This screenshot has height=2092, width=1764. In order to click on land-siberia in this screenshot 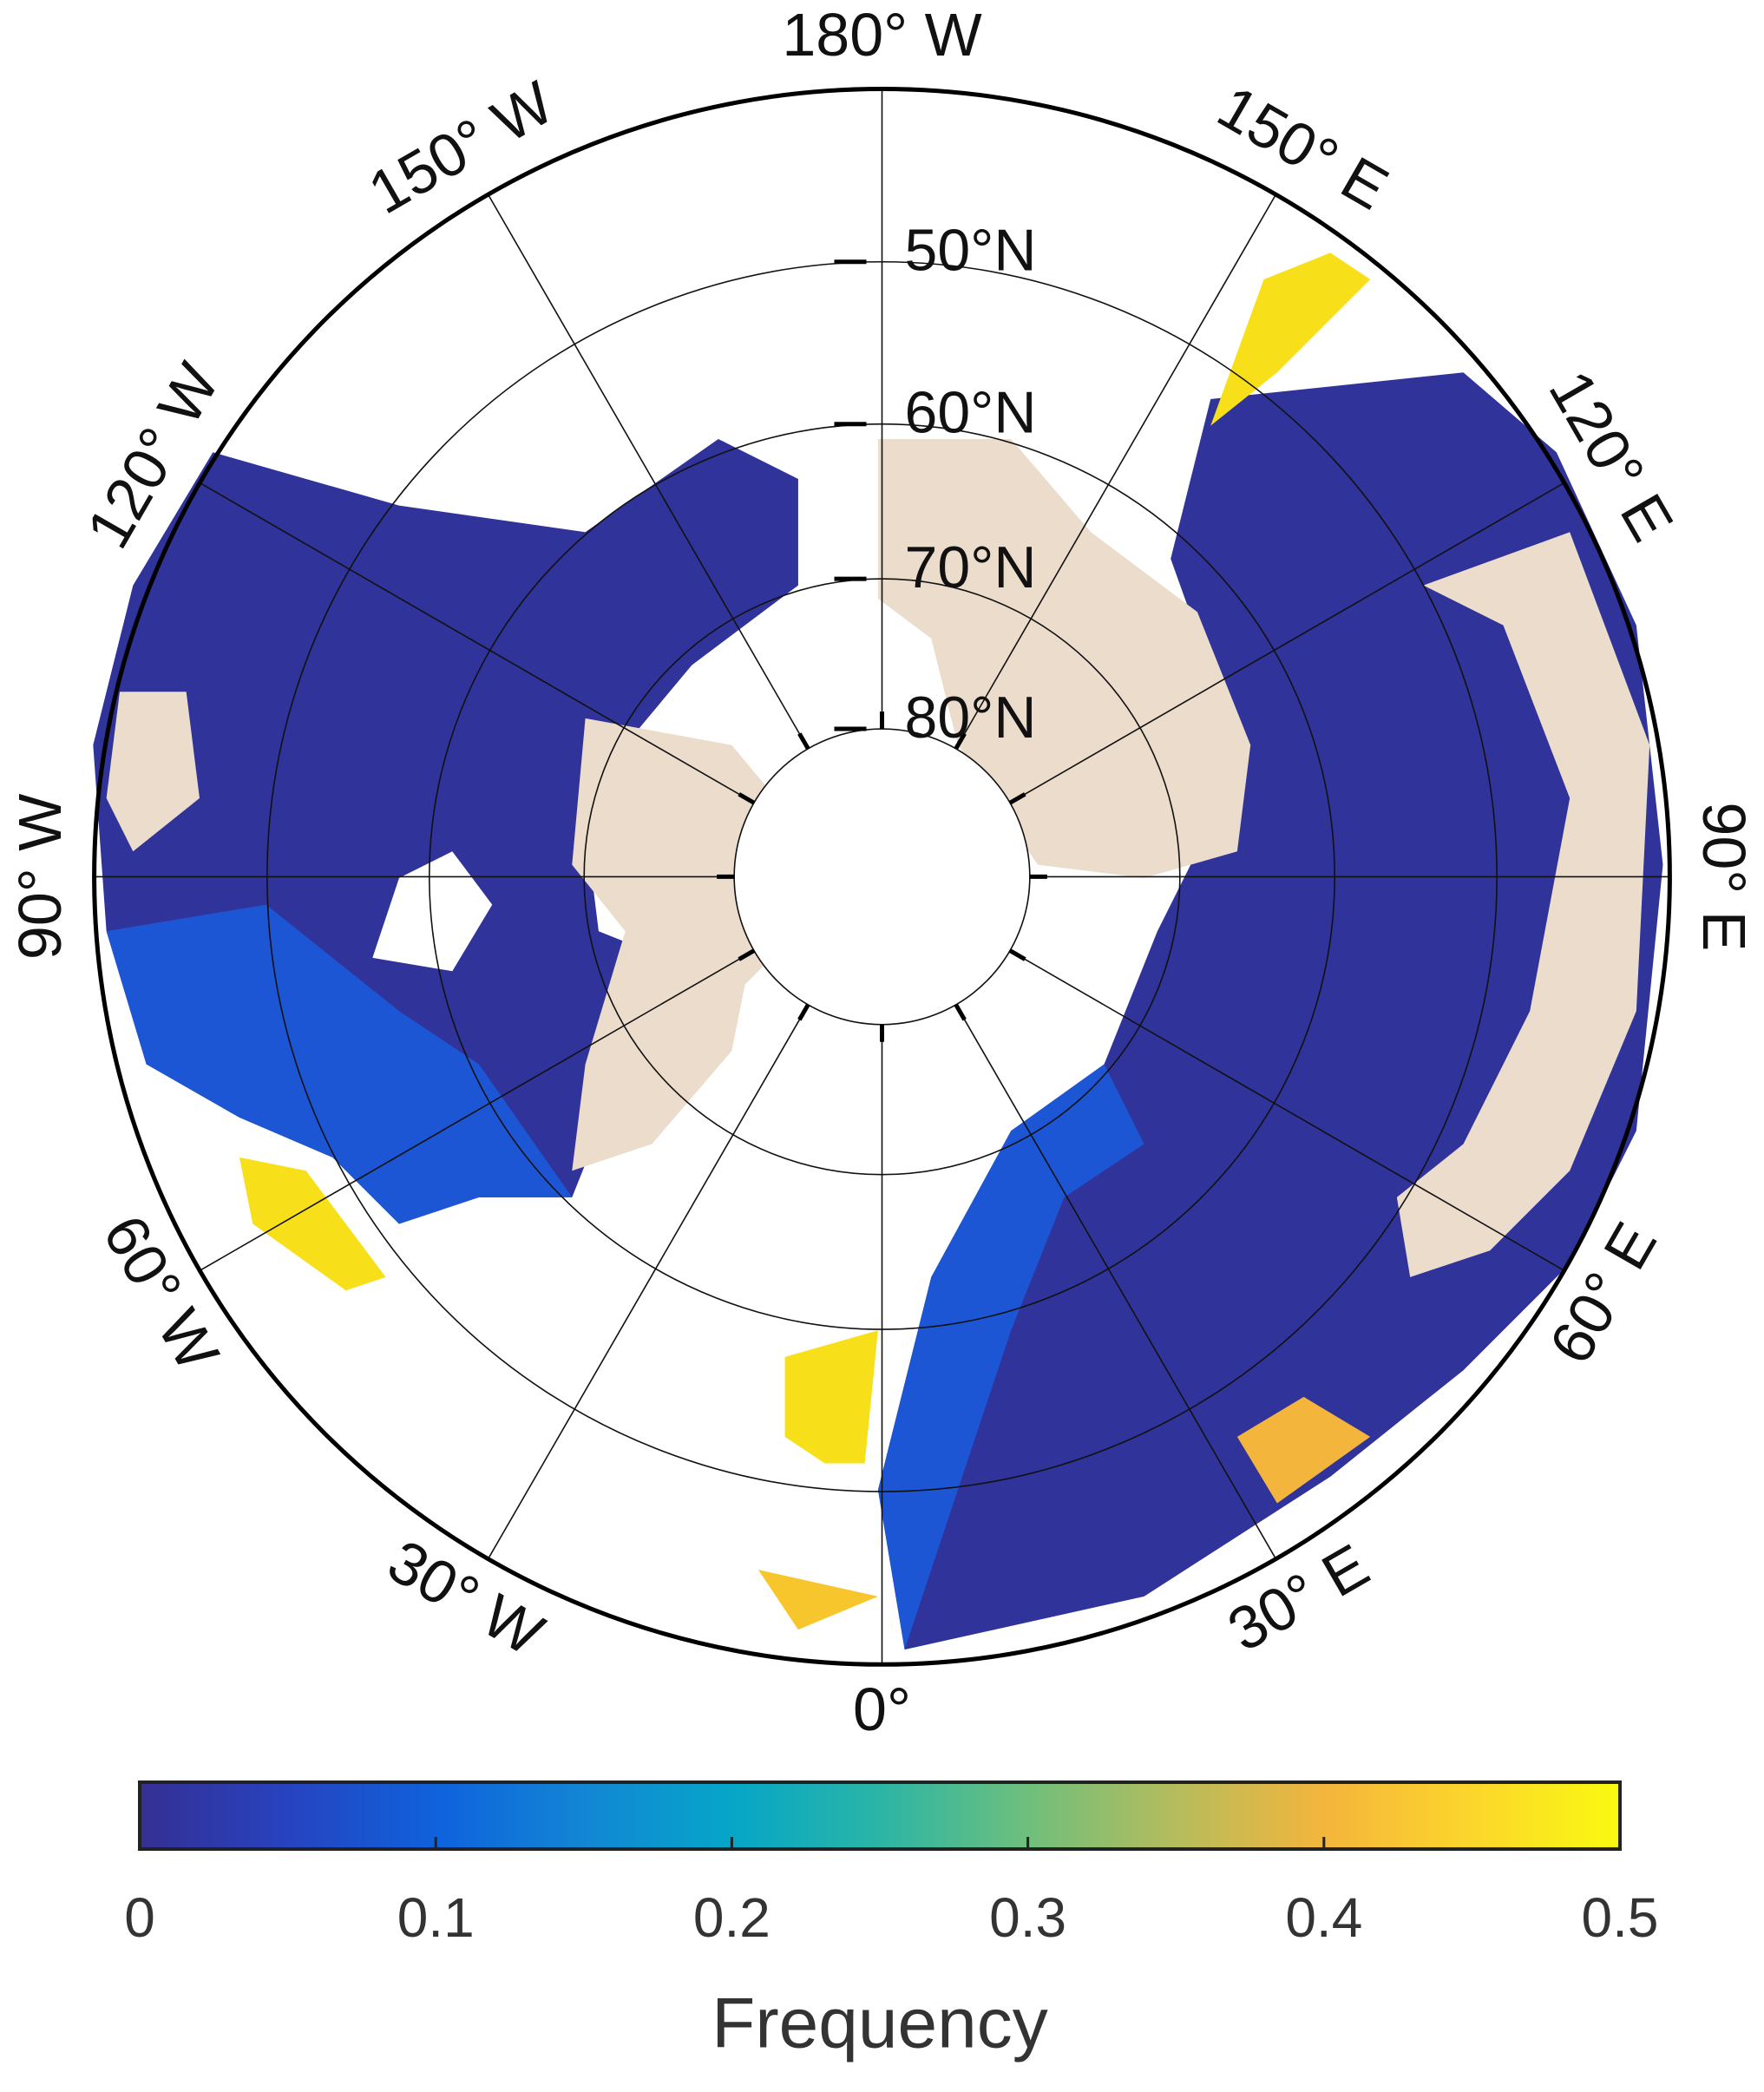, I will do `click(1064, 658)`.